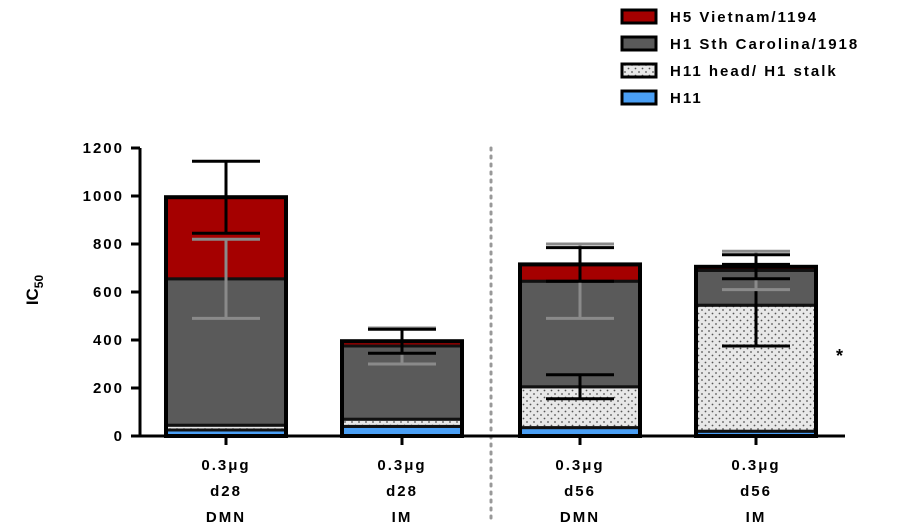  Describe the element at coordinates (744, 17) in the screenshot. I see `legend-label-h5-vietnam-1194: H5 Vietnam/1194` at that location.